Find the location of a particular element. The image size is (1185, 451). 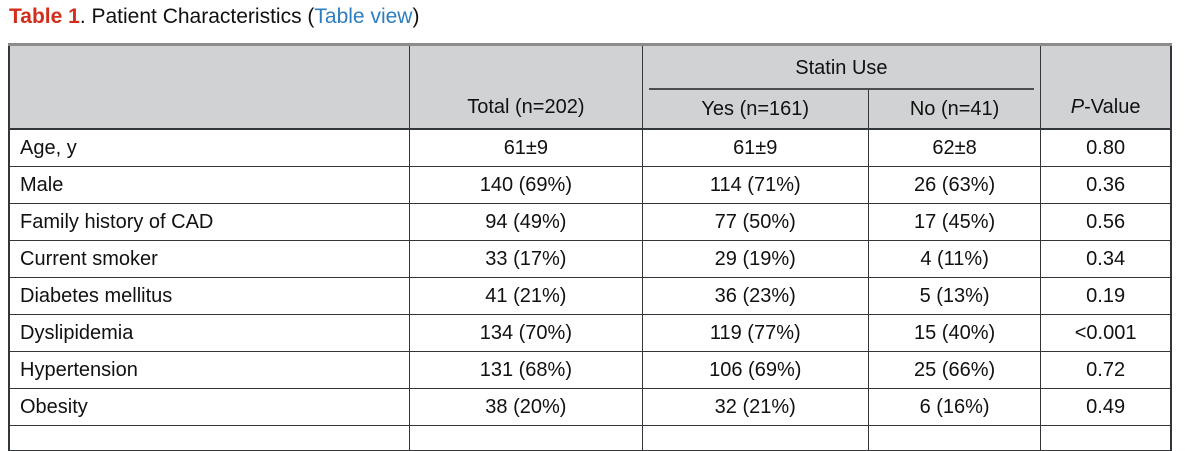

cell-statin-no: 25 (66%) is located at coordinates (954, 370).